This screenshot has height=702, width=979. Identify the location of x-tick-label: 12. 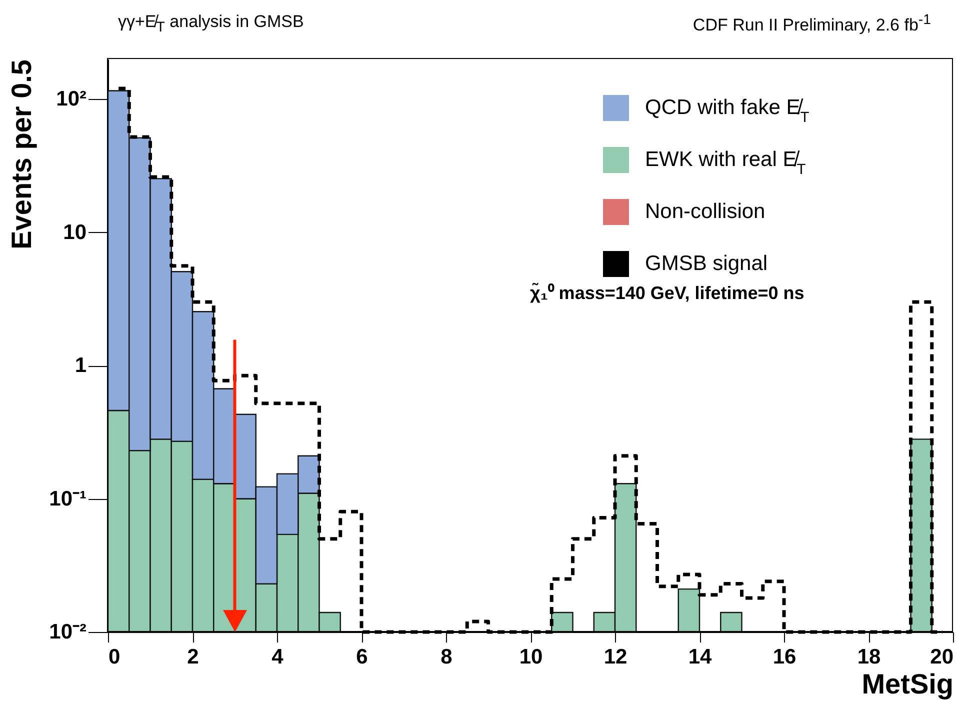
(616, 657).